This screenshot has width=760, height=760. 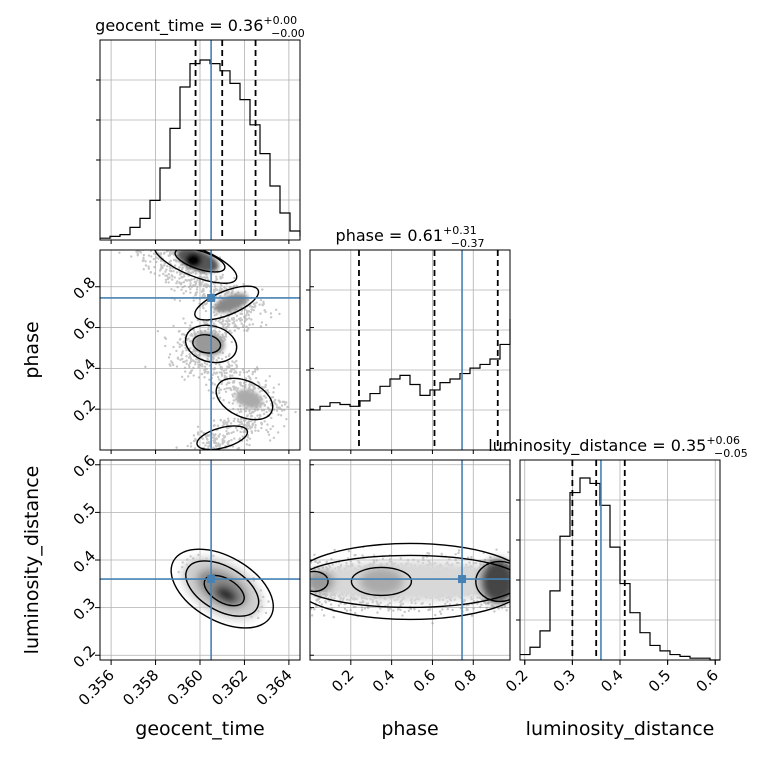 What do you see at coordinates (200, 346) in the screenshot?
I see `scatter-phase-vs-geocent-time` at bounding box center [200, 346].